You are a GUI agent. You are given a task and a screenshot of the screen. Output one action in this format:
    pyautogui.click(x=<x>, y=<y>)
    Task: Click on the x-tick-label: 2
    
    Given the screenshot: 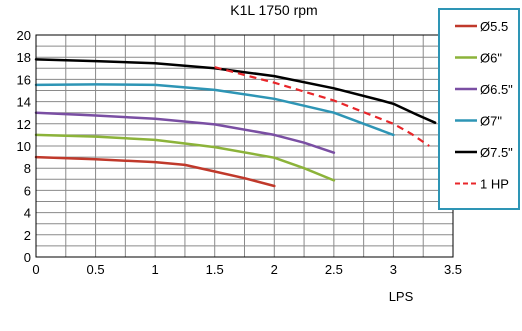 What is the action you would take?
    pyautogui.click(x=274, y=269)
    